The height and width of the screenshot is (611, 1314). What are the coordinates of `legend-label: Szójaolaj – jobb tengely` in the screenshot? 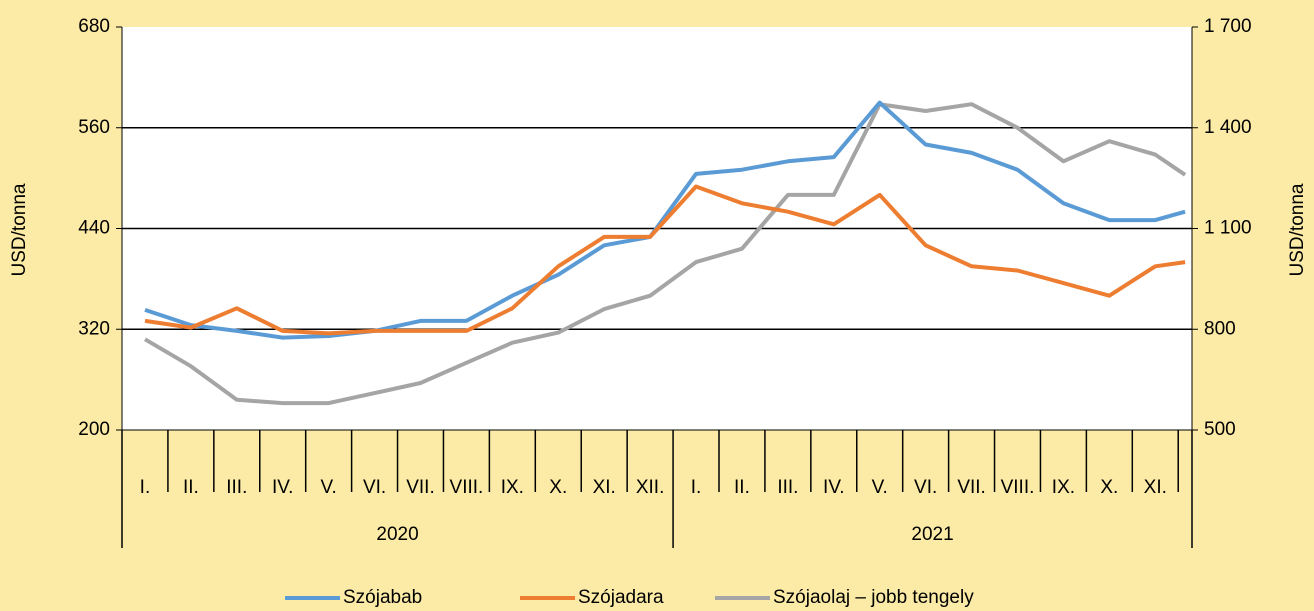 It's located at (873, 597).